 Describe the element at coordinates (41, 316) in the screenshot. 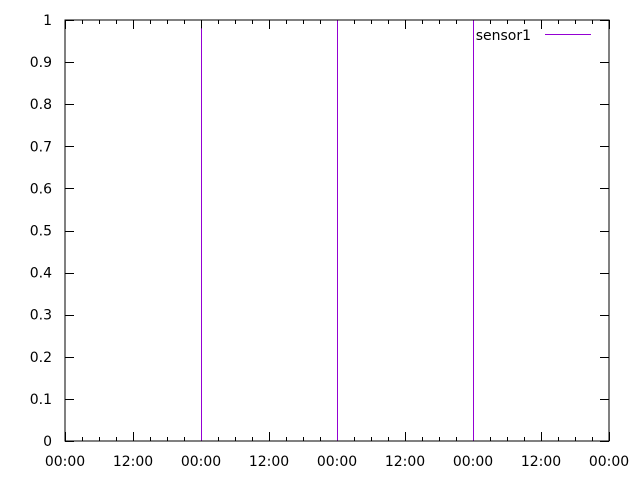

I see `y-tick-label: 0.3` at that location.